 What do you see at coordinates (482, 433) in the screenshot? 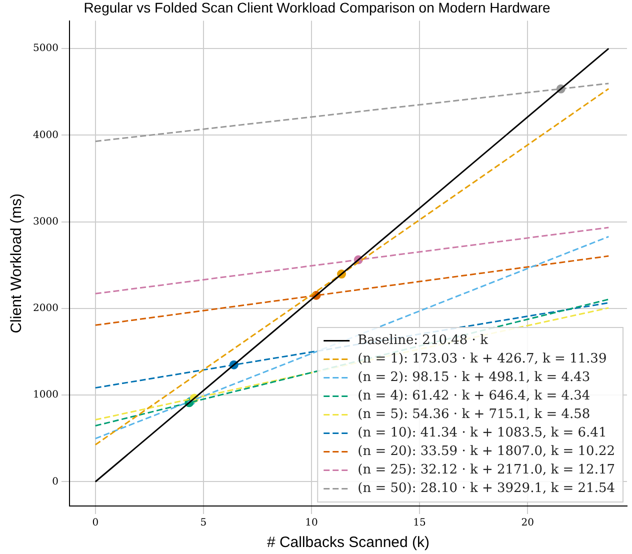
I see `legend-label: (n = 10): 41.34 · k + 1083.5, k = 6.41` at bounding box center [482, 433].